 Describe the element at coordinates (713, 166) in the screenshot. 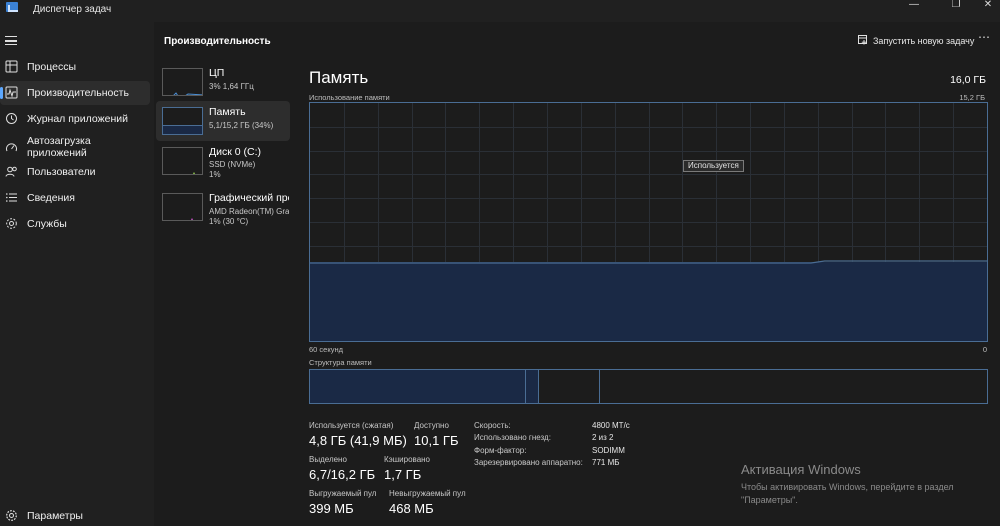

I see `graph-tooltip: Используется` at that location.